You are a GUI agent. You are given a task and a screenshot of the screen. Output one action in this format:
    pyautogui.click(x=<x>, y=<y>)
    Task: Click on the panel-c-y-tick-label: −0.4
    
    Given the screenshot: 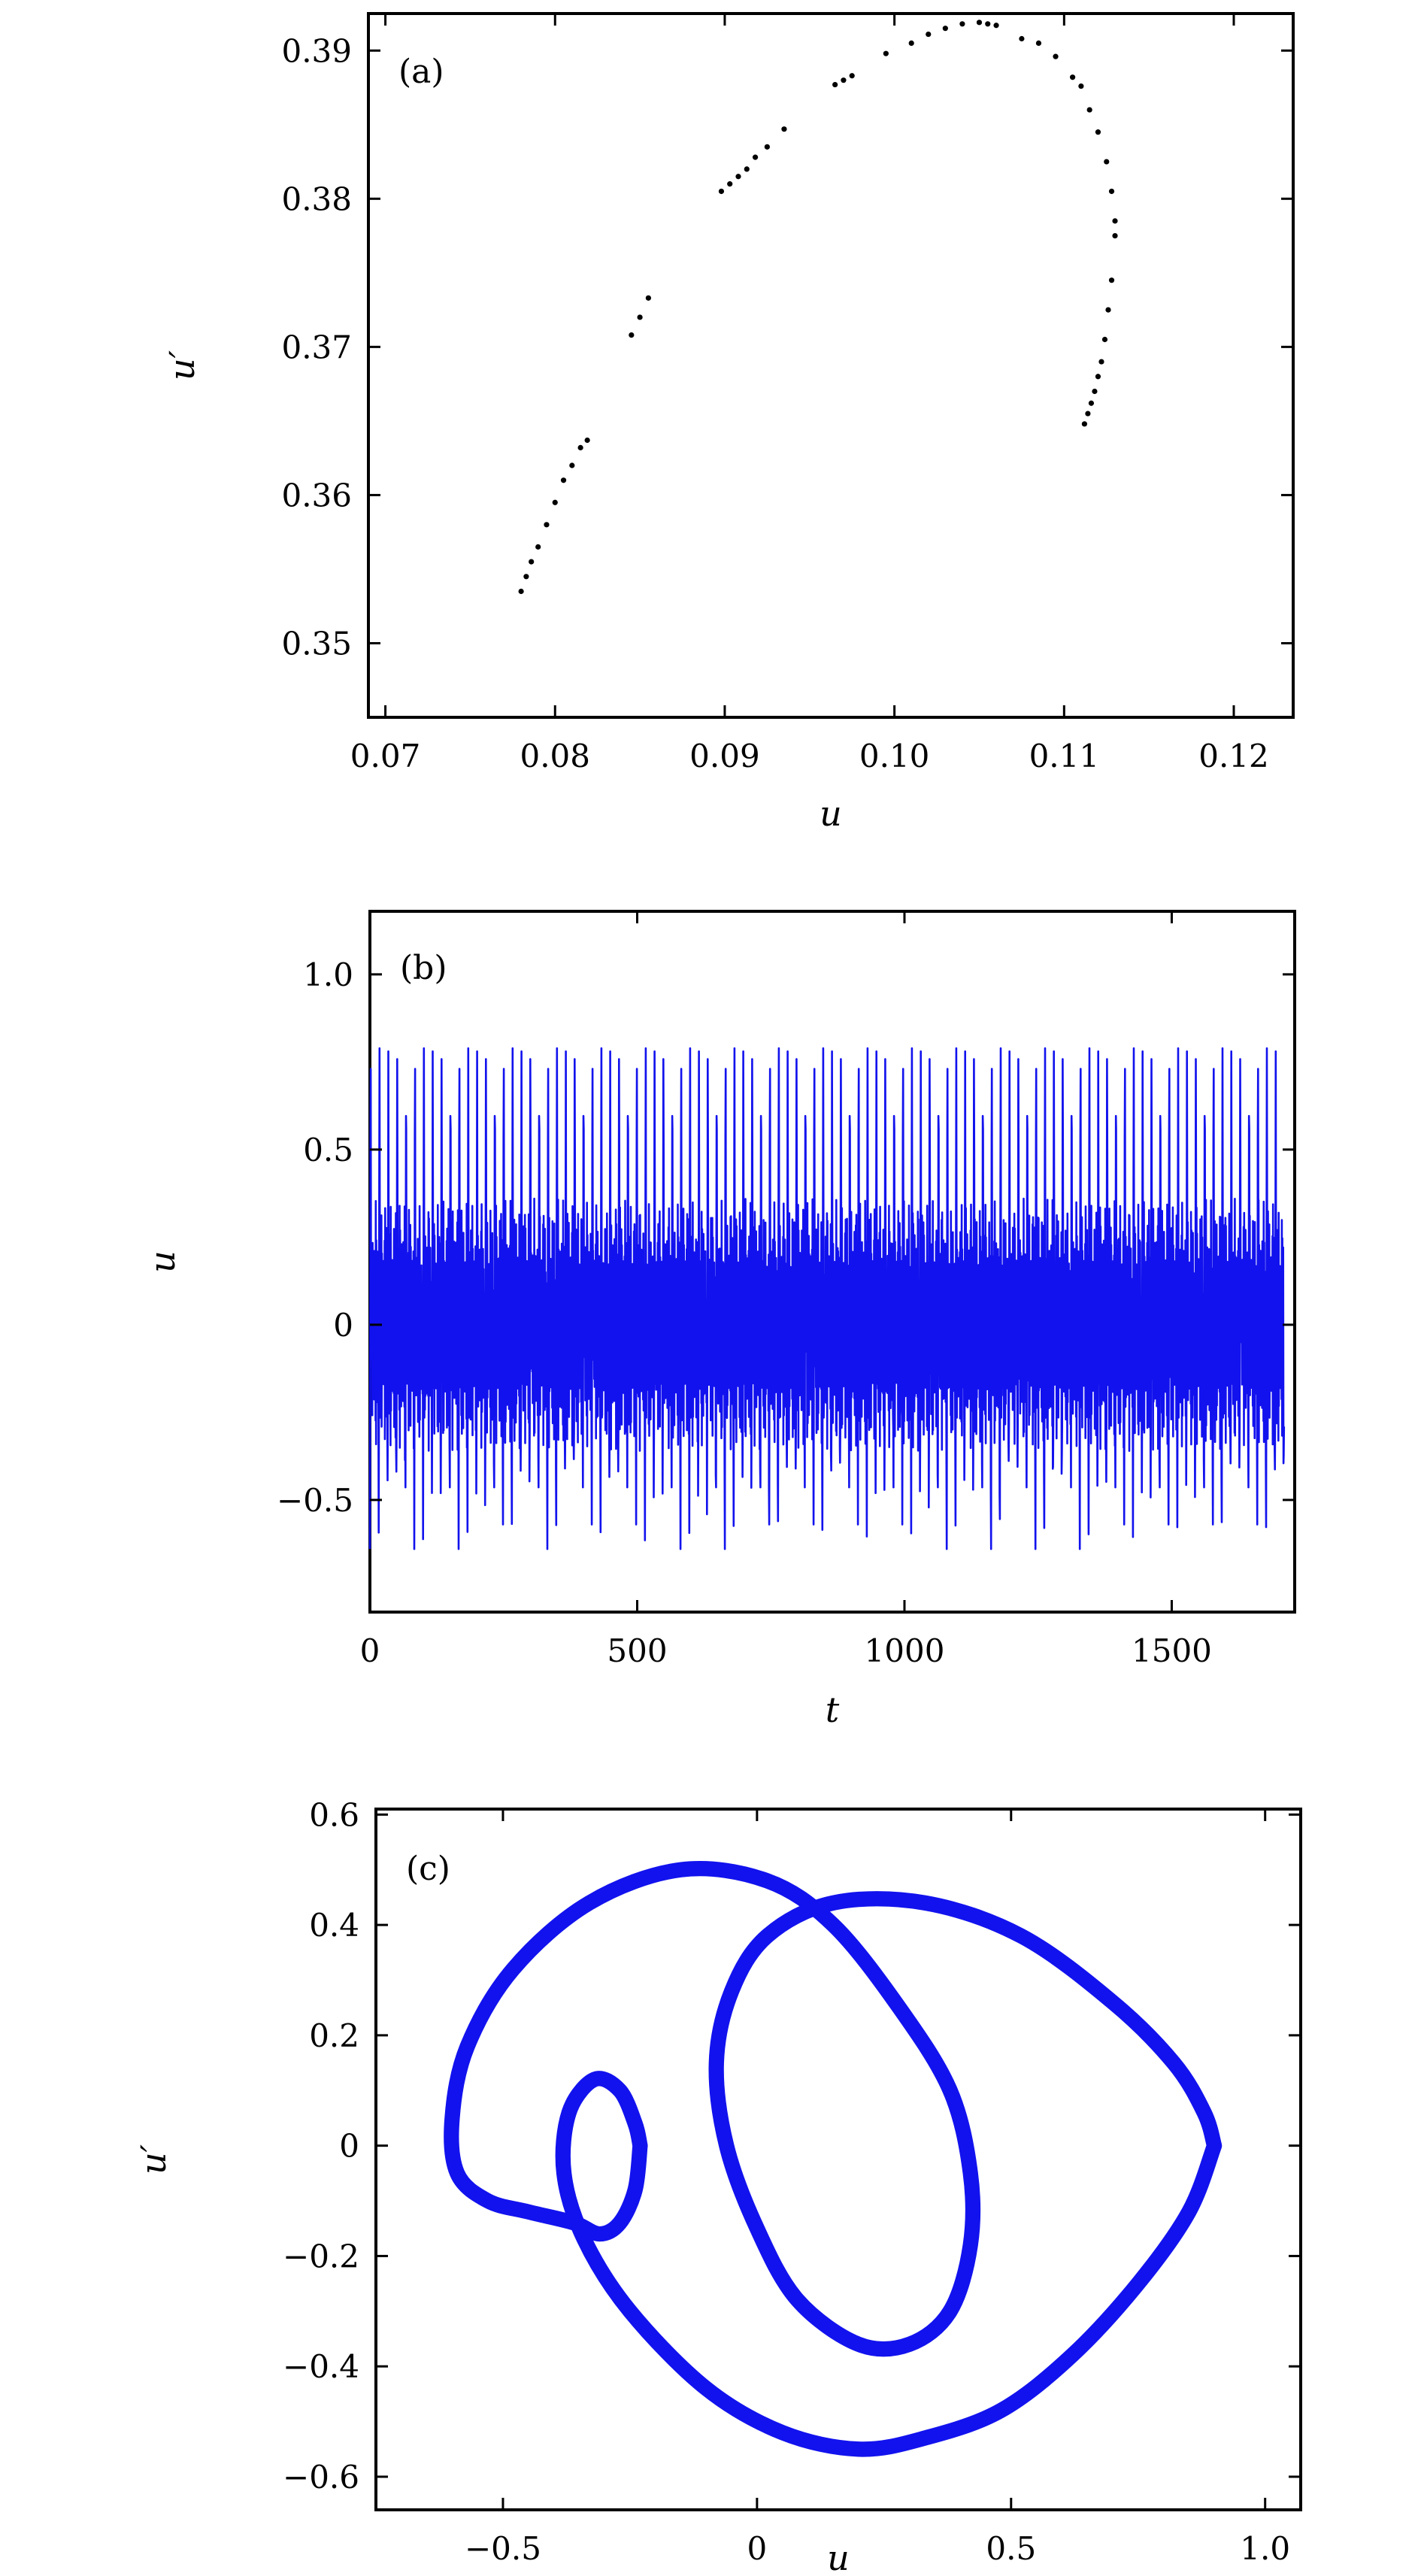 What is the action you would take?
    pyautogui.click(x=321, y=2366)
    